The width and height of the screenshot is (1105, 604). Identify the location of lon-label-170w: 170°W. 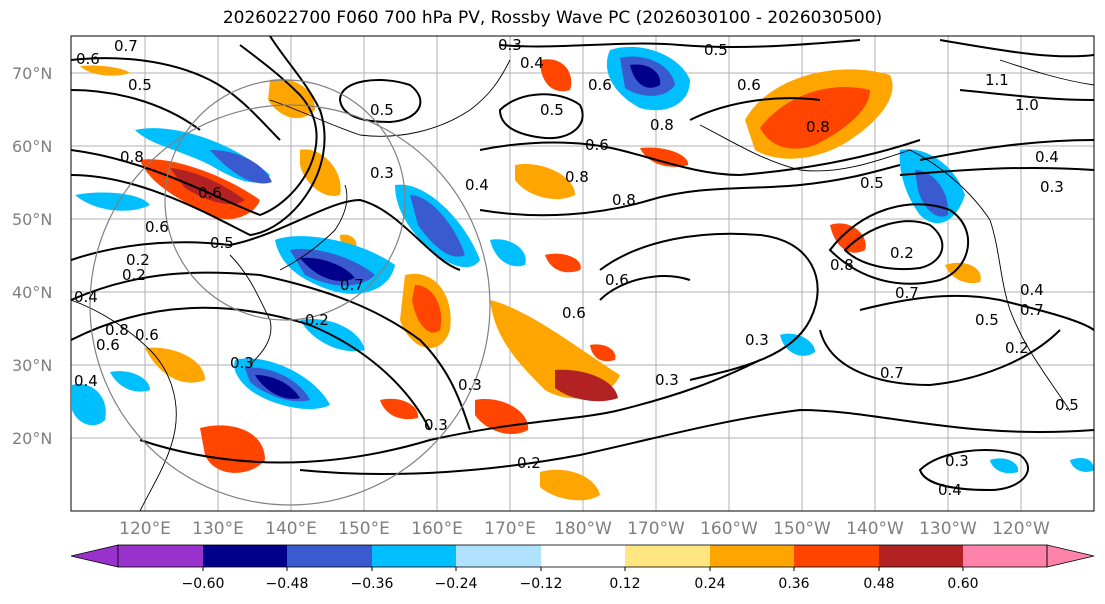
(656, 529).